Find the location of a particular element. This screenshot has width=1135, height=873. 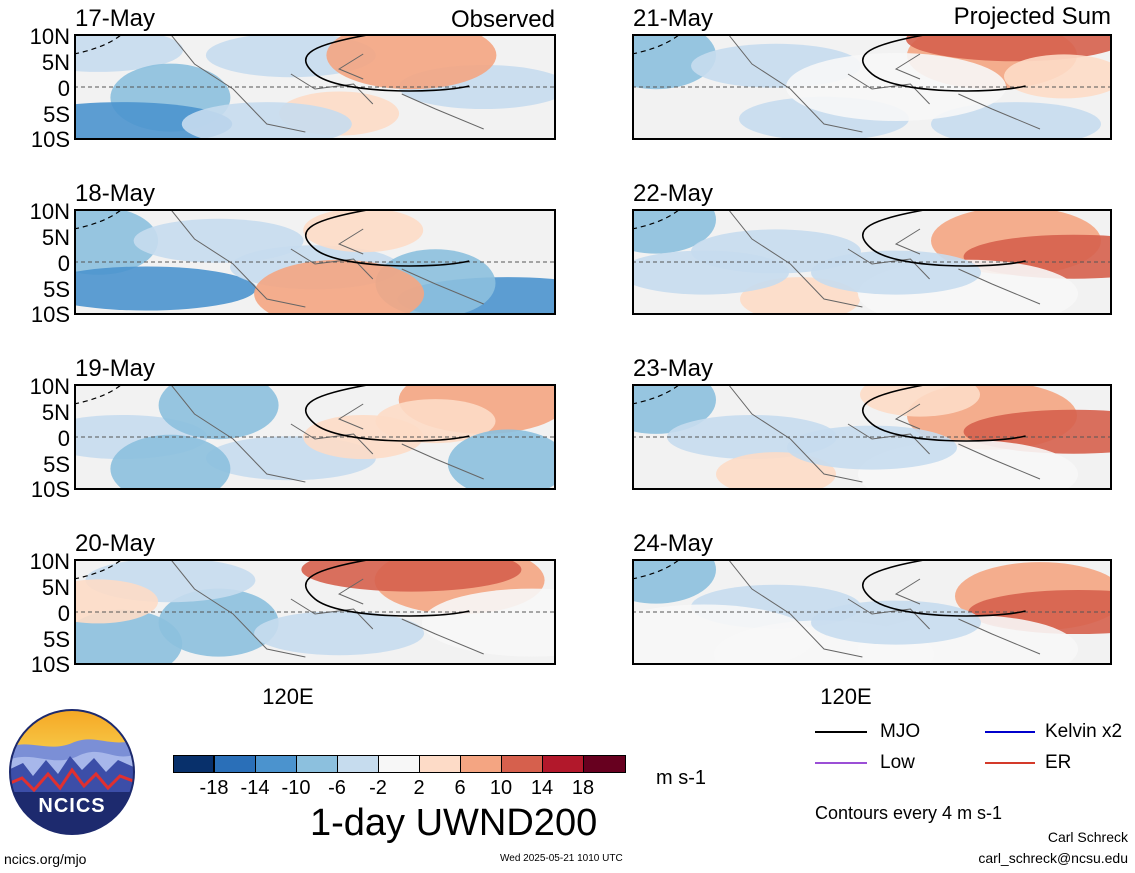

panel-date: 21-May is located at coordinates (673, 18).